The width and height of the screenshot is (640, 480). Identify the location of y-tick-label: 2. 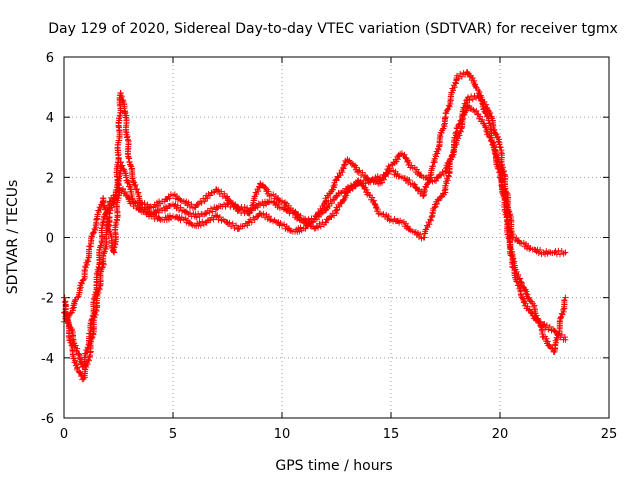
(50, 178).